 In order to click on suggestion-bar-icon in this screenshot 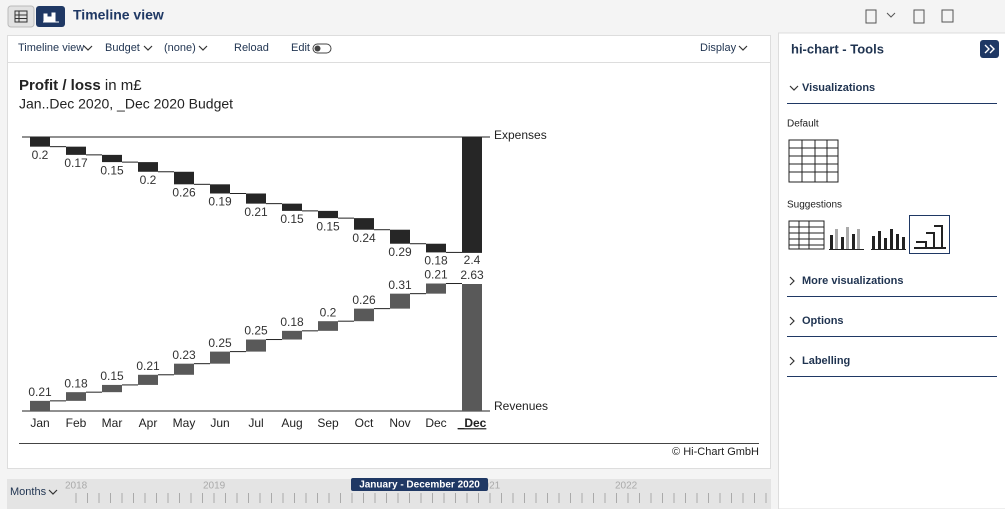, I will do `click(846, 238)`.